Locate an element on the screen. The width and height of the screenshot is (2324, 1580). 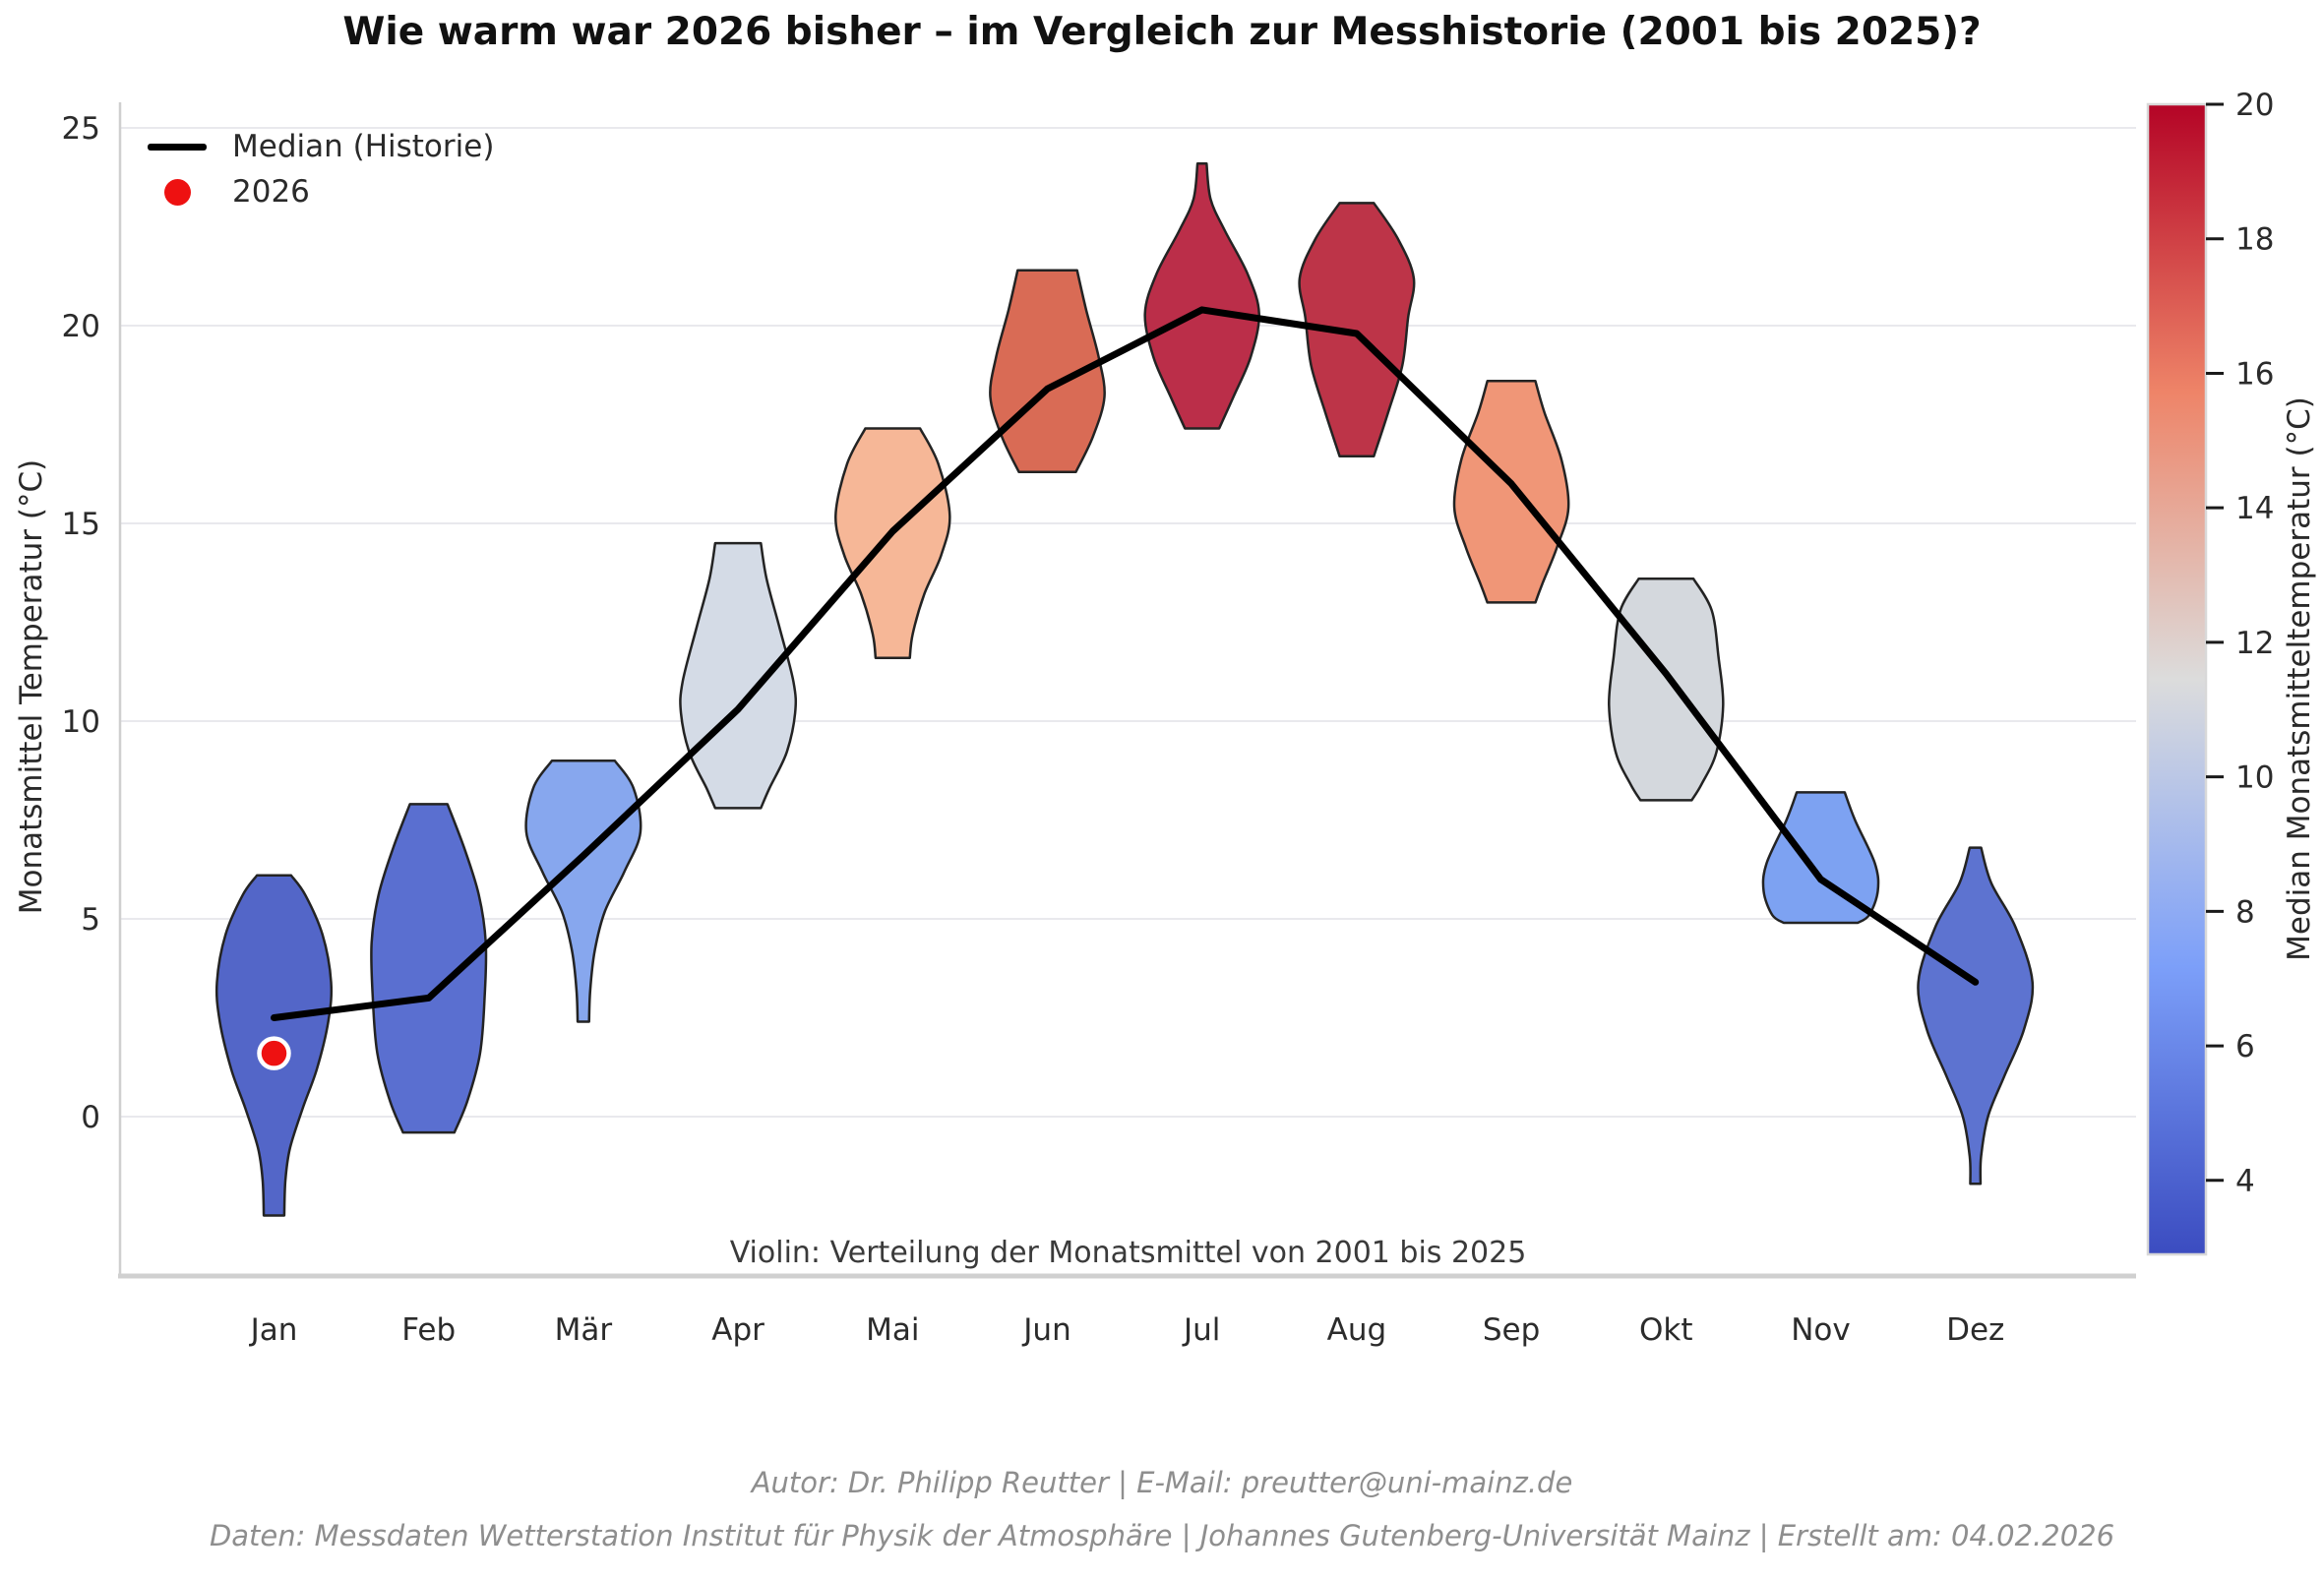
colorbar-tick-label-16: 16 is located at coordinates (2254, 374).